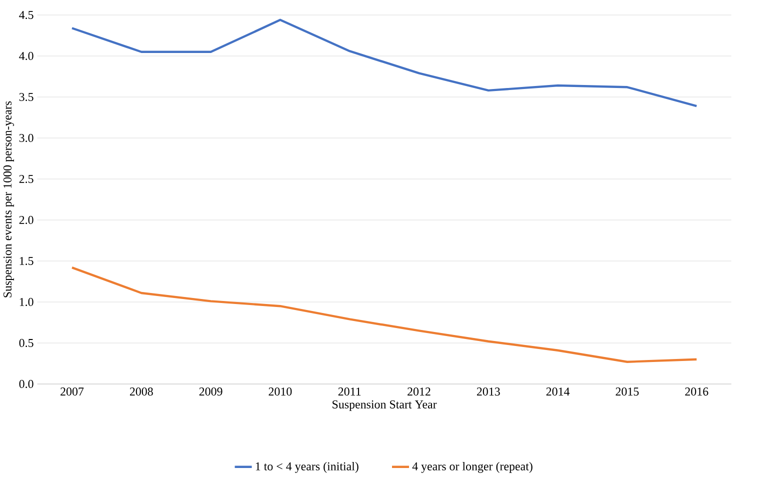 The height and width of the screenshot is (504, 779). What do you see at coordinates (27, 261) in the screenshot?
I see `y-tick-label: 1.5` at bounding box center [27, 261].